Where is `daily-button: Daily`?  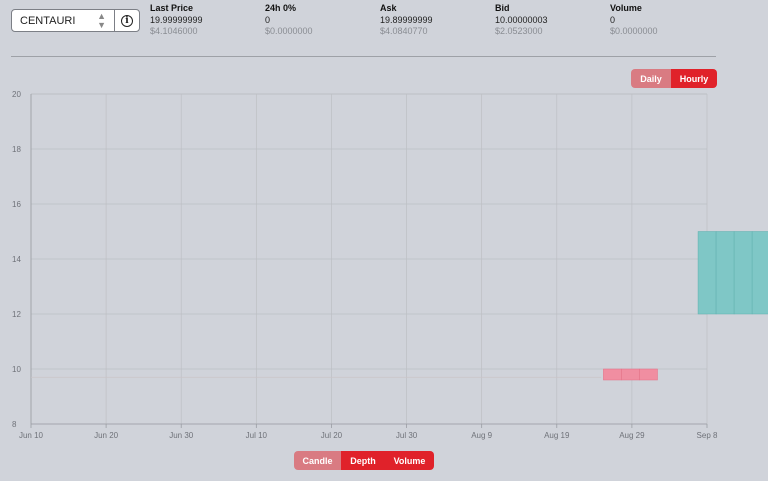 daily-button: Daily is located at coordinates (651, 78).